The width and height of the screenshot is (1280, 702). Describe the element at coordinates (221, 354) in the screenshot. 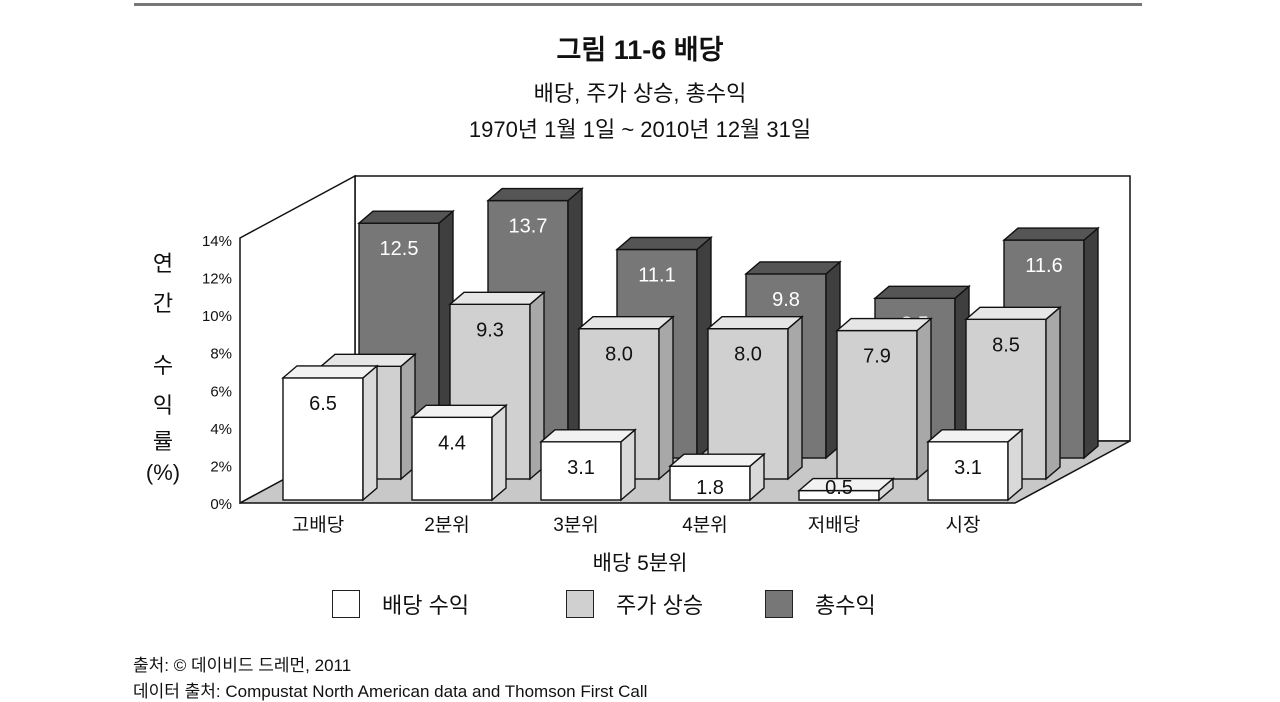

I see `y-tick-label: 8%` at that location.